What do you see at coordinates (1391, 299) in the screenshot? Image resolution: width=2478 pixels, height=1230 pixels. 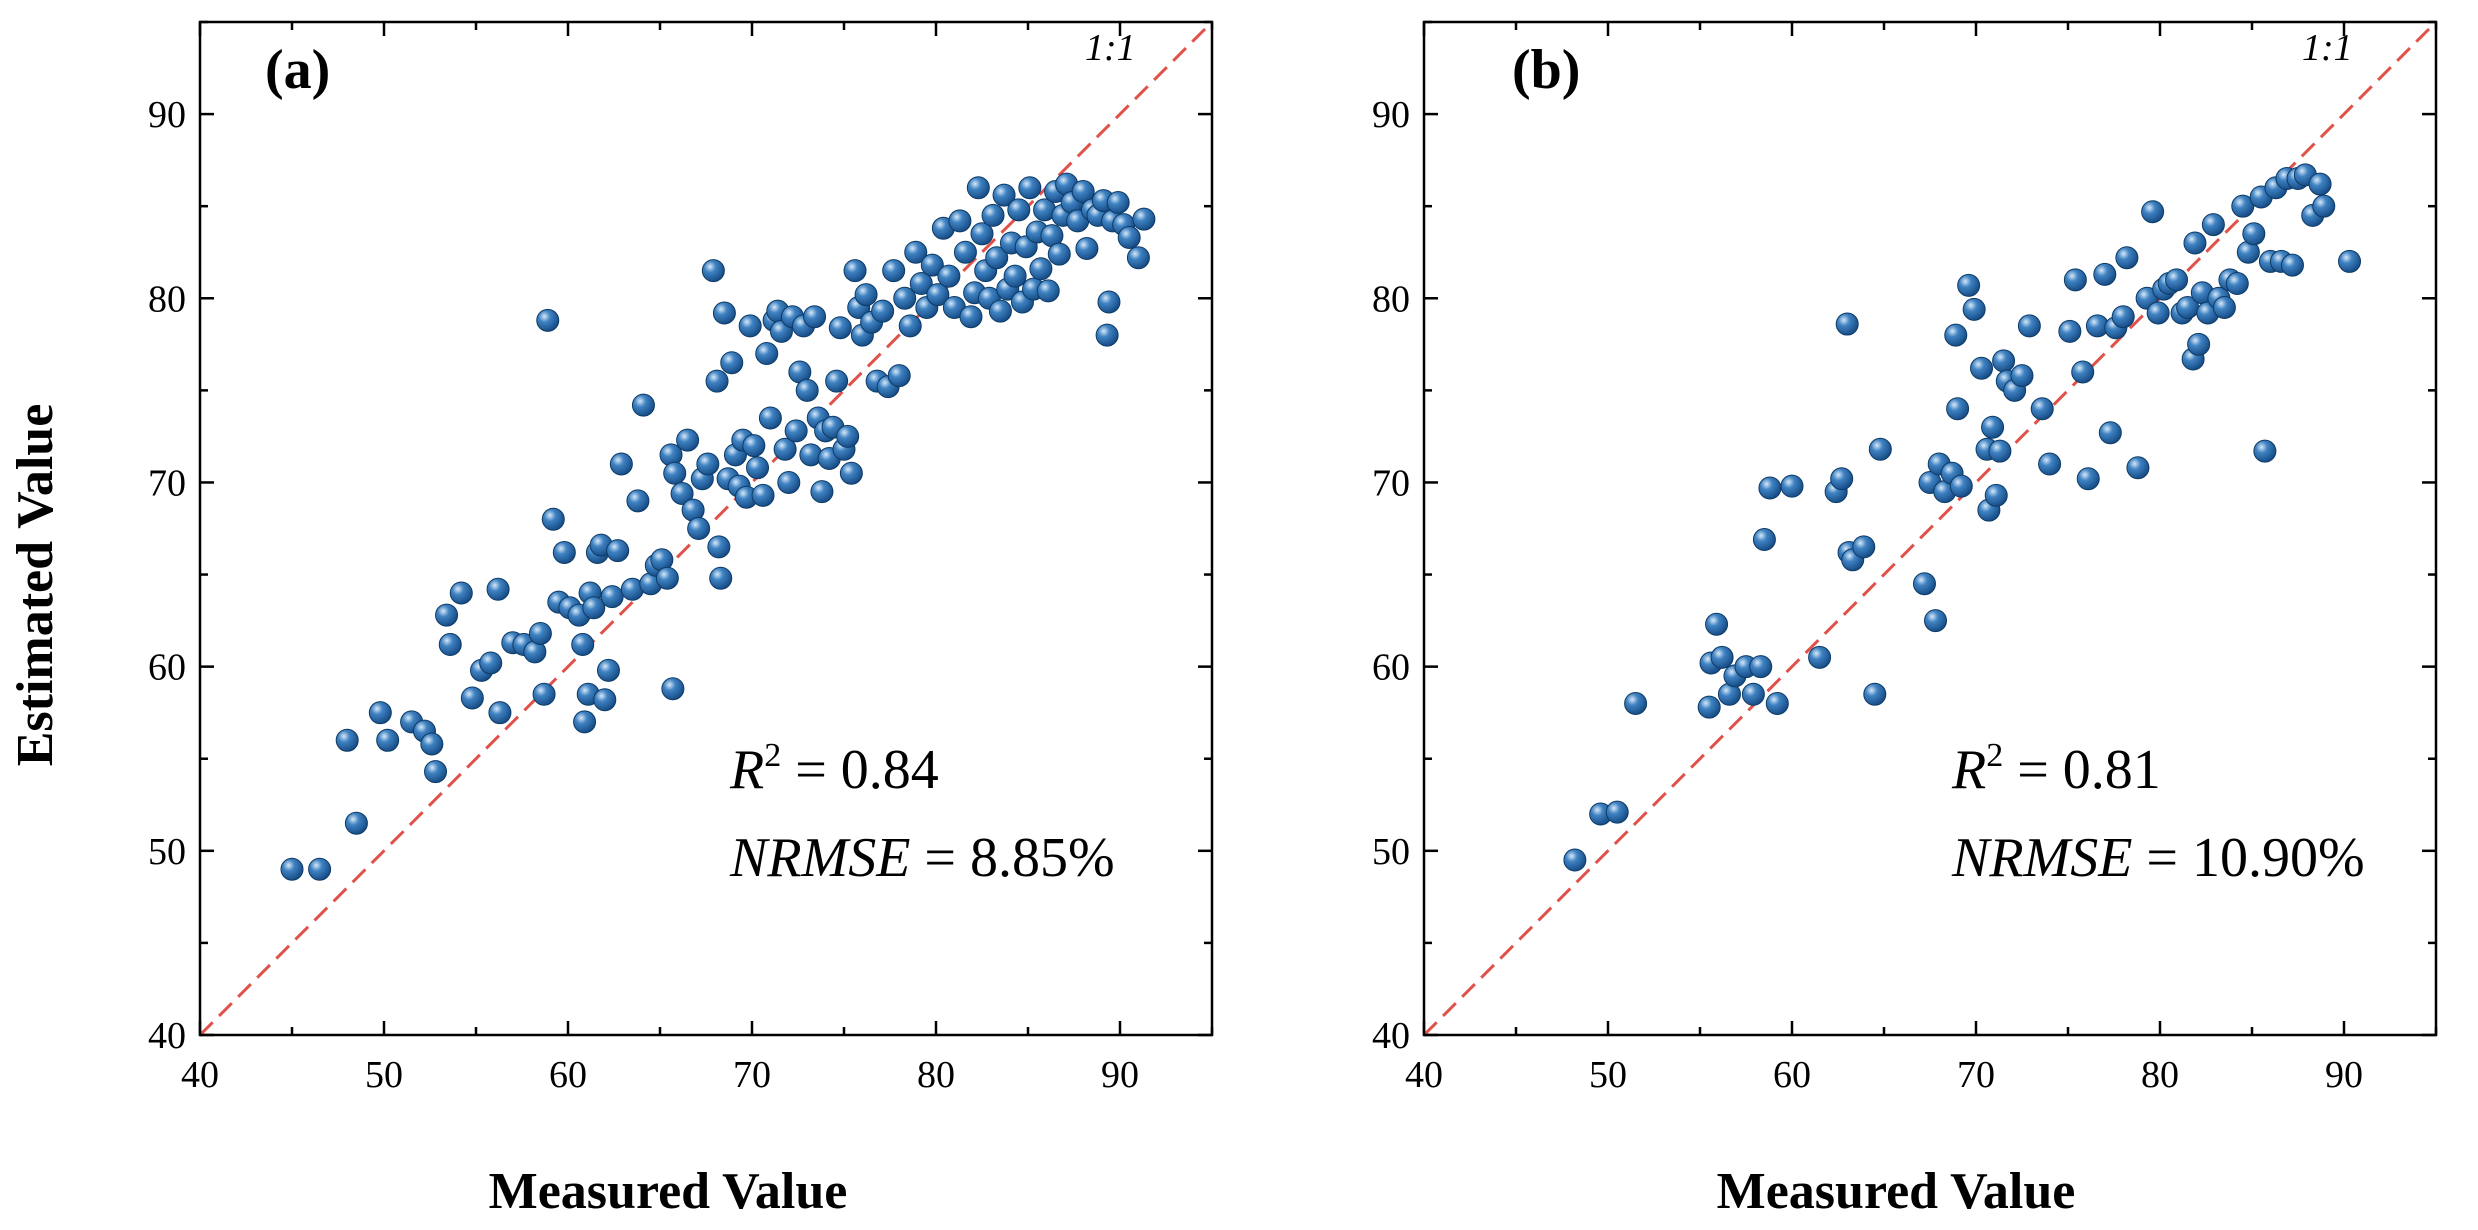 I see `panel-b-y-tick-label: 80` at bounding box center [1391, 299].